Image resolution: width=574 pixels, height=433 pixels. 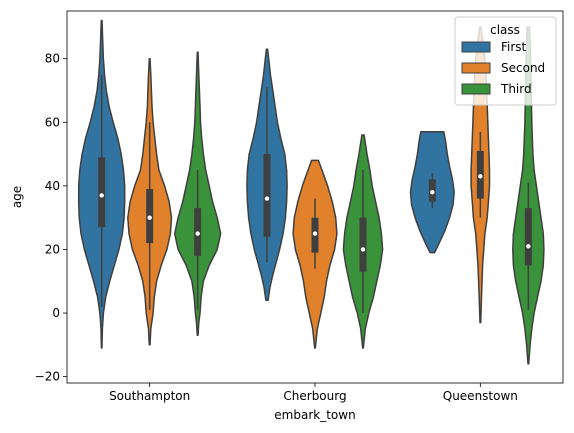 I want to click on y-tick-label: −20, so click(x=47, y=377).